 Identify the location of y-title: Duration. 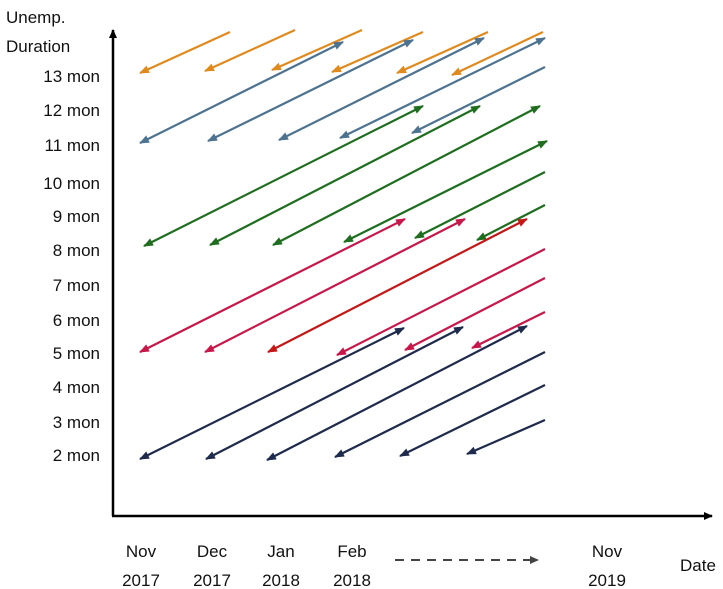
(38, 46).